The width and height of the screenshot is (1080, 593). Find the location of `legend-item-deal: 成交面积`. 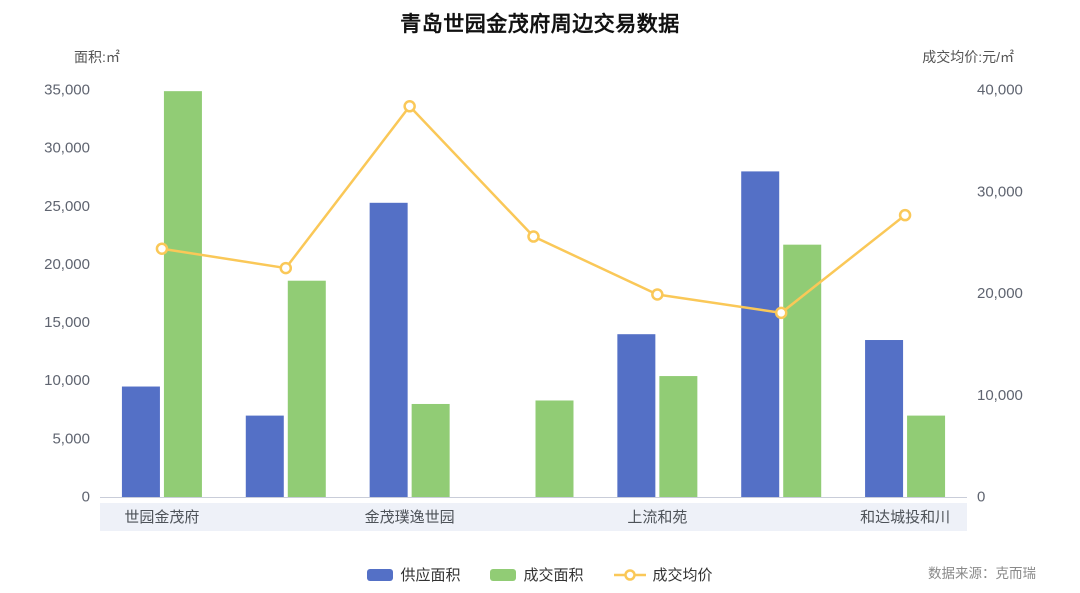

legend-item-deal: 成交面积 is located at coordinates (537, 574).